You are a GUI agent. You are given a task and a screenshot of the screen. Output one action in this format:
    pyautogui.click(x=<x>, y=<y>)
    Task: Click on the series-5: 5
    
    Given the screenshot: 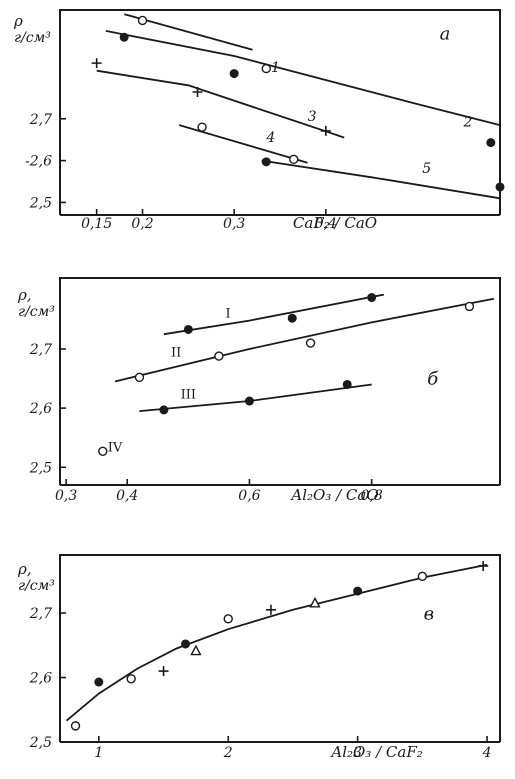 What is the action you would take?
    pyautogui.click(x=383, y=178)
    